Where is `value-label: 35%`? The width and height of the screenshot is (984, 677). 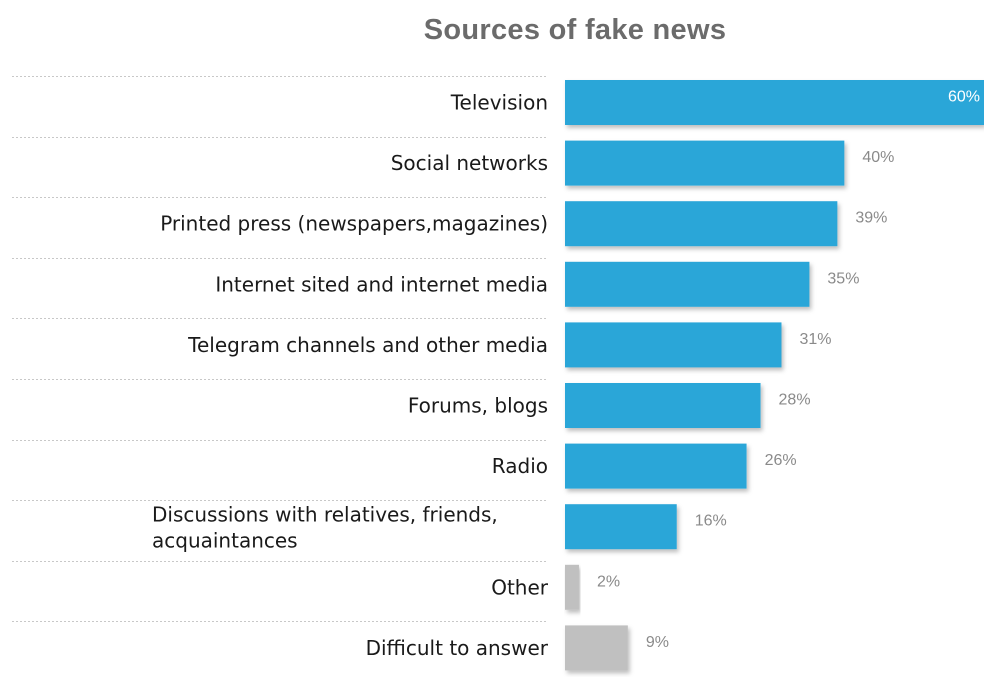
value-label: 35% is located at coordinates (843, 278).